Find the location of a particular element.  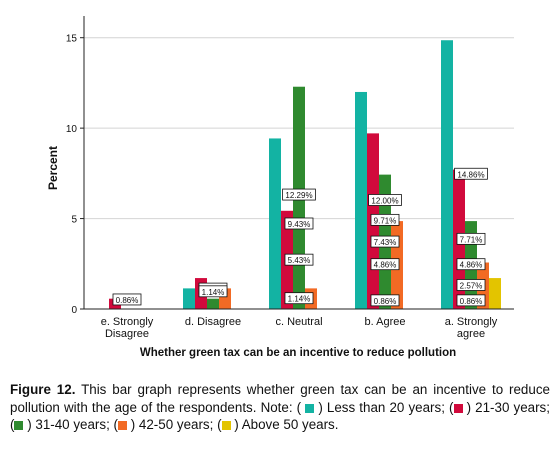

data-label: 7.43% is located at coordinates (385, 241).